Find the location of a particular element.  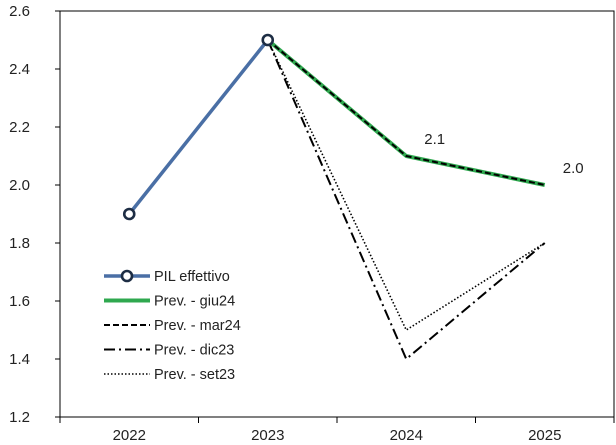

legend-label: Prev. - giu24 is located at coordinates (194, 302).